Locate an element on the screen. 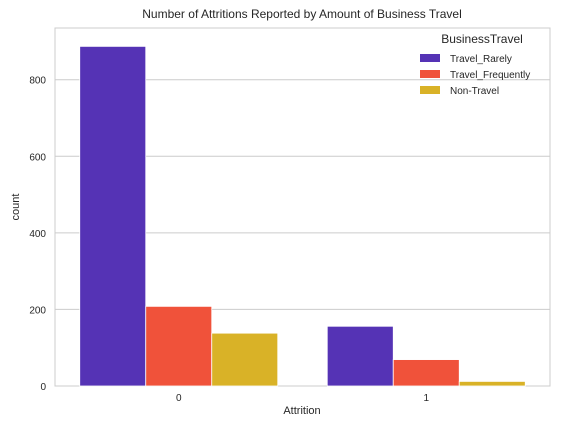 This screenshot has width=570, height=429. y-tick-label: 600 is located at coordinates (37, 157).